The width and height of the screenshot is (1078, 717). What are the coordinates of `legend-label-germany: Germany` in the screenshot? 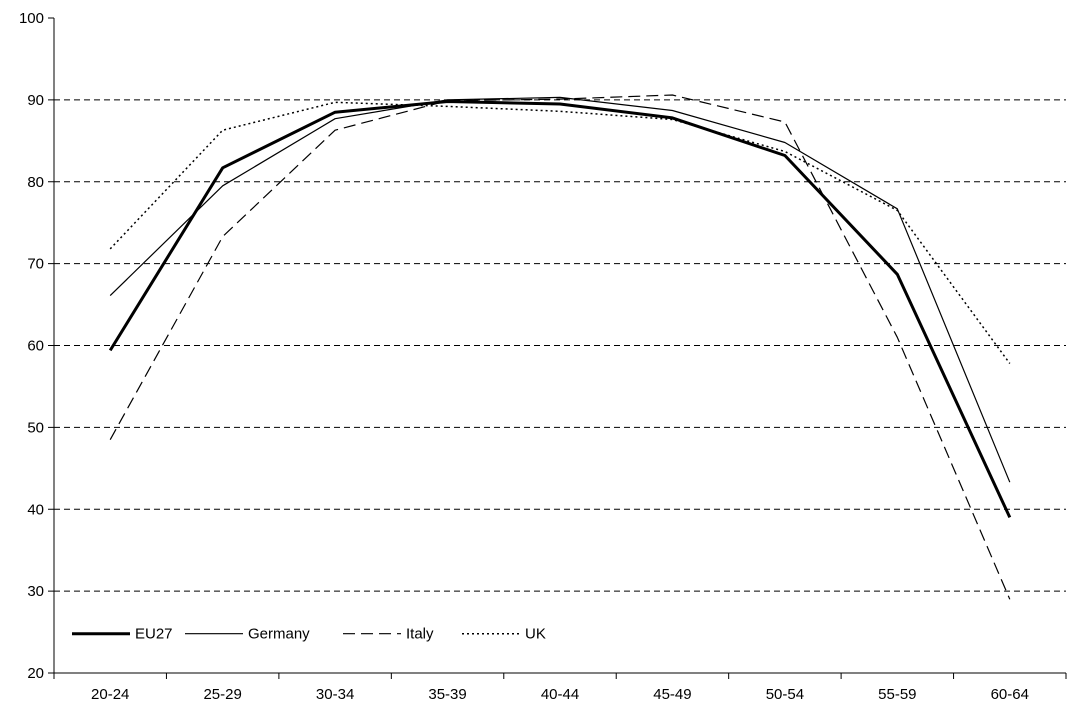 It's located at (279, 634).